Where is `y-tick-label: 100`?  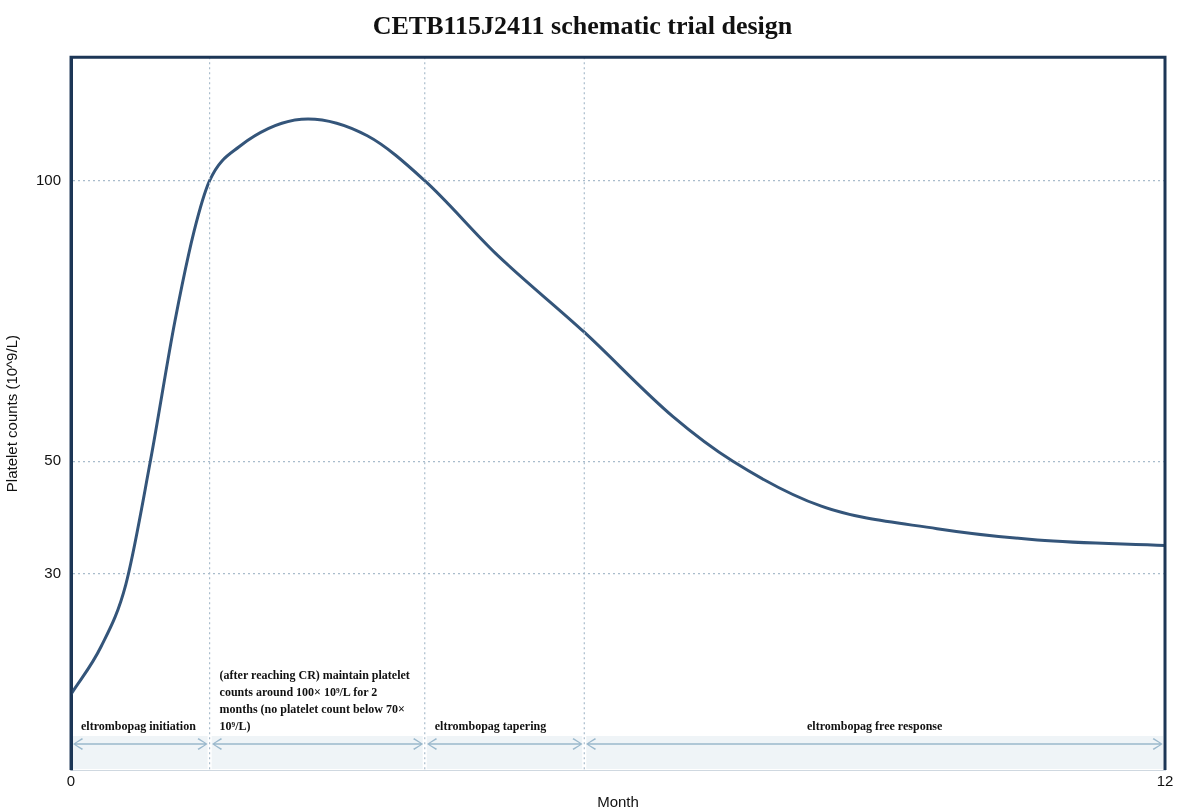
y-tick-label: 100 is located at coordinates (49, 179).